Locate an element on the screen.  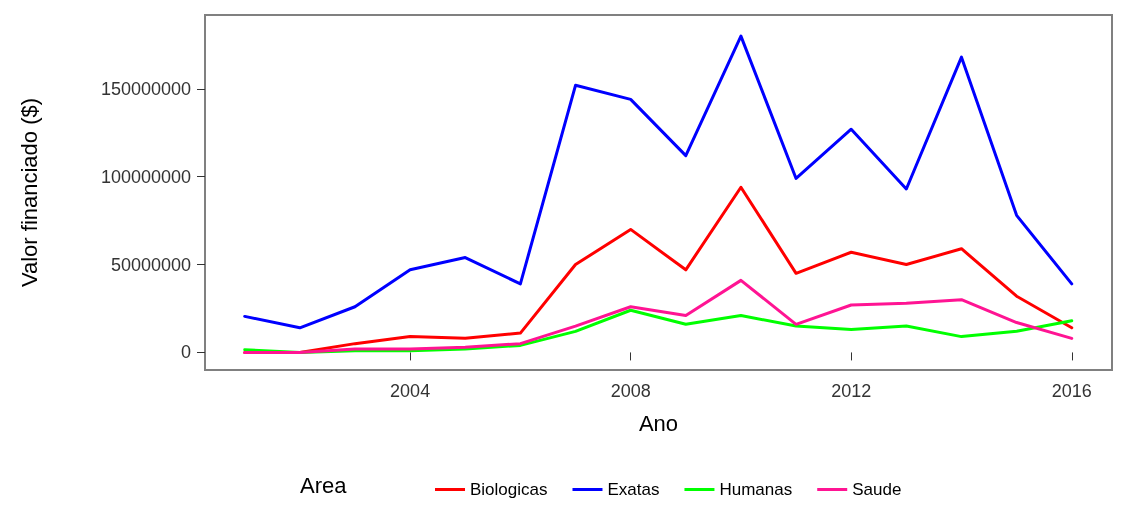
y-tick-label: 150000000 is located at coordinates (145, 88).